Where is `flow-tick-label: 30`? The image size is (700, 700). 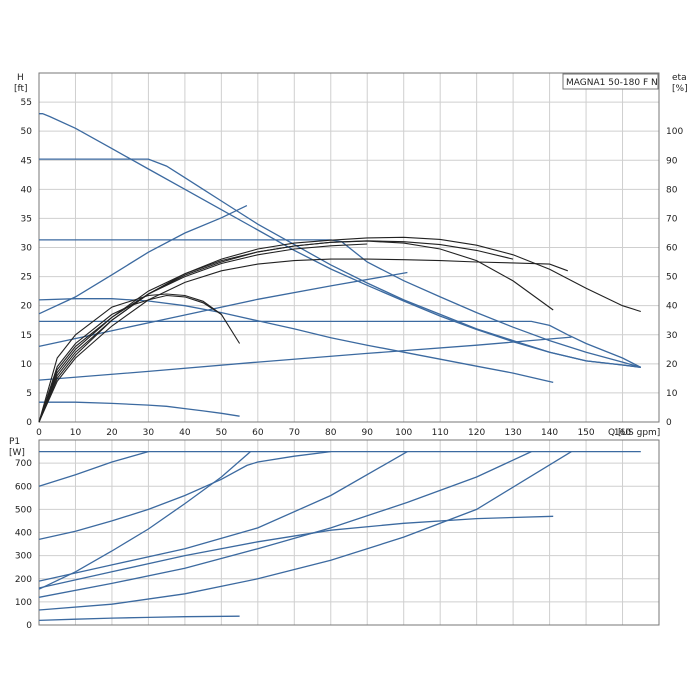
flow-tick-label: 30 is located at coordinates (149, 433).